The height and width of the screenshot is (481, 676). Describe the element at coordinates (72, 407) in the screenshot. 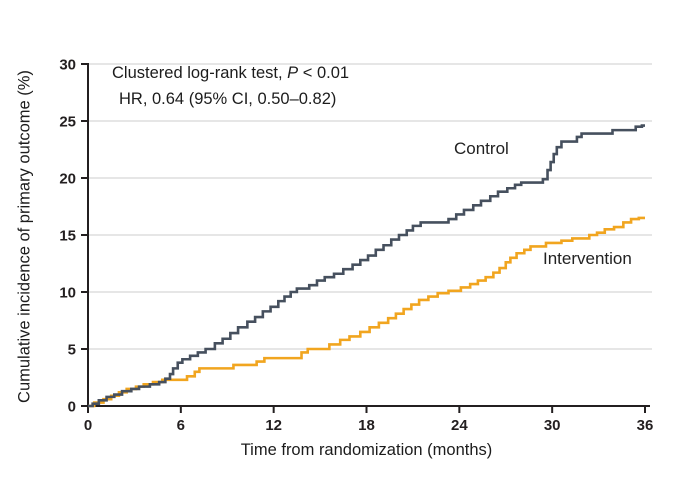

I see `y-tick-label-0: 0` at that location.